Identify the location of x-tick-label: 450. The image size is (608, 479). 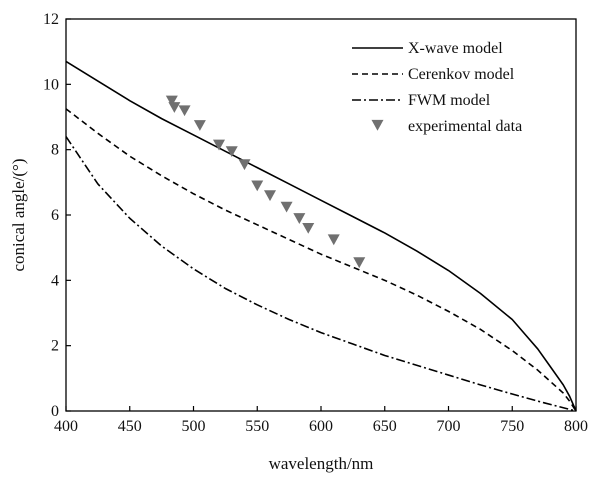
(130, 426).